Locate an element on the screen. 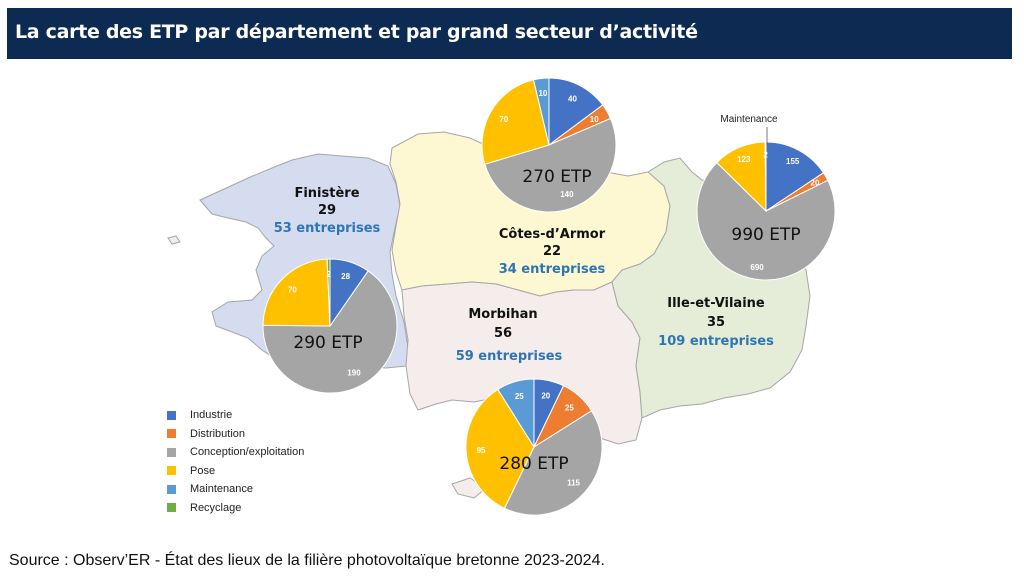 This screenshot has height=576, width=1024. department-value: 29 is located at coordinates (327, 210).